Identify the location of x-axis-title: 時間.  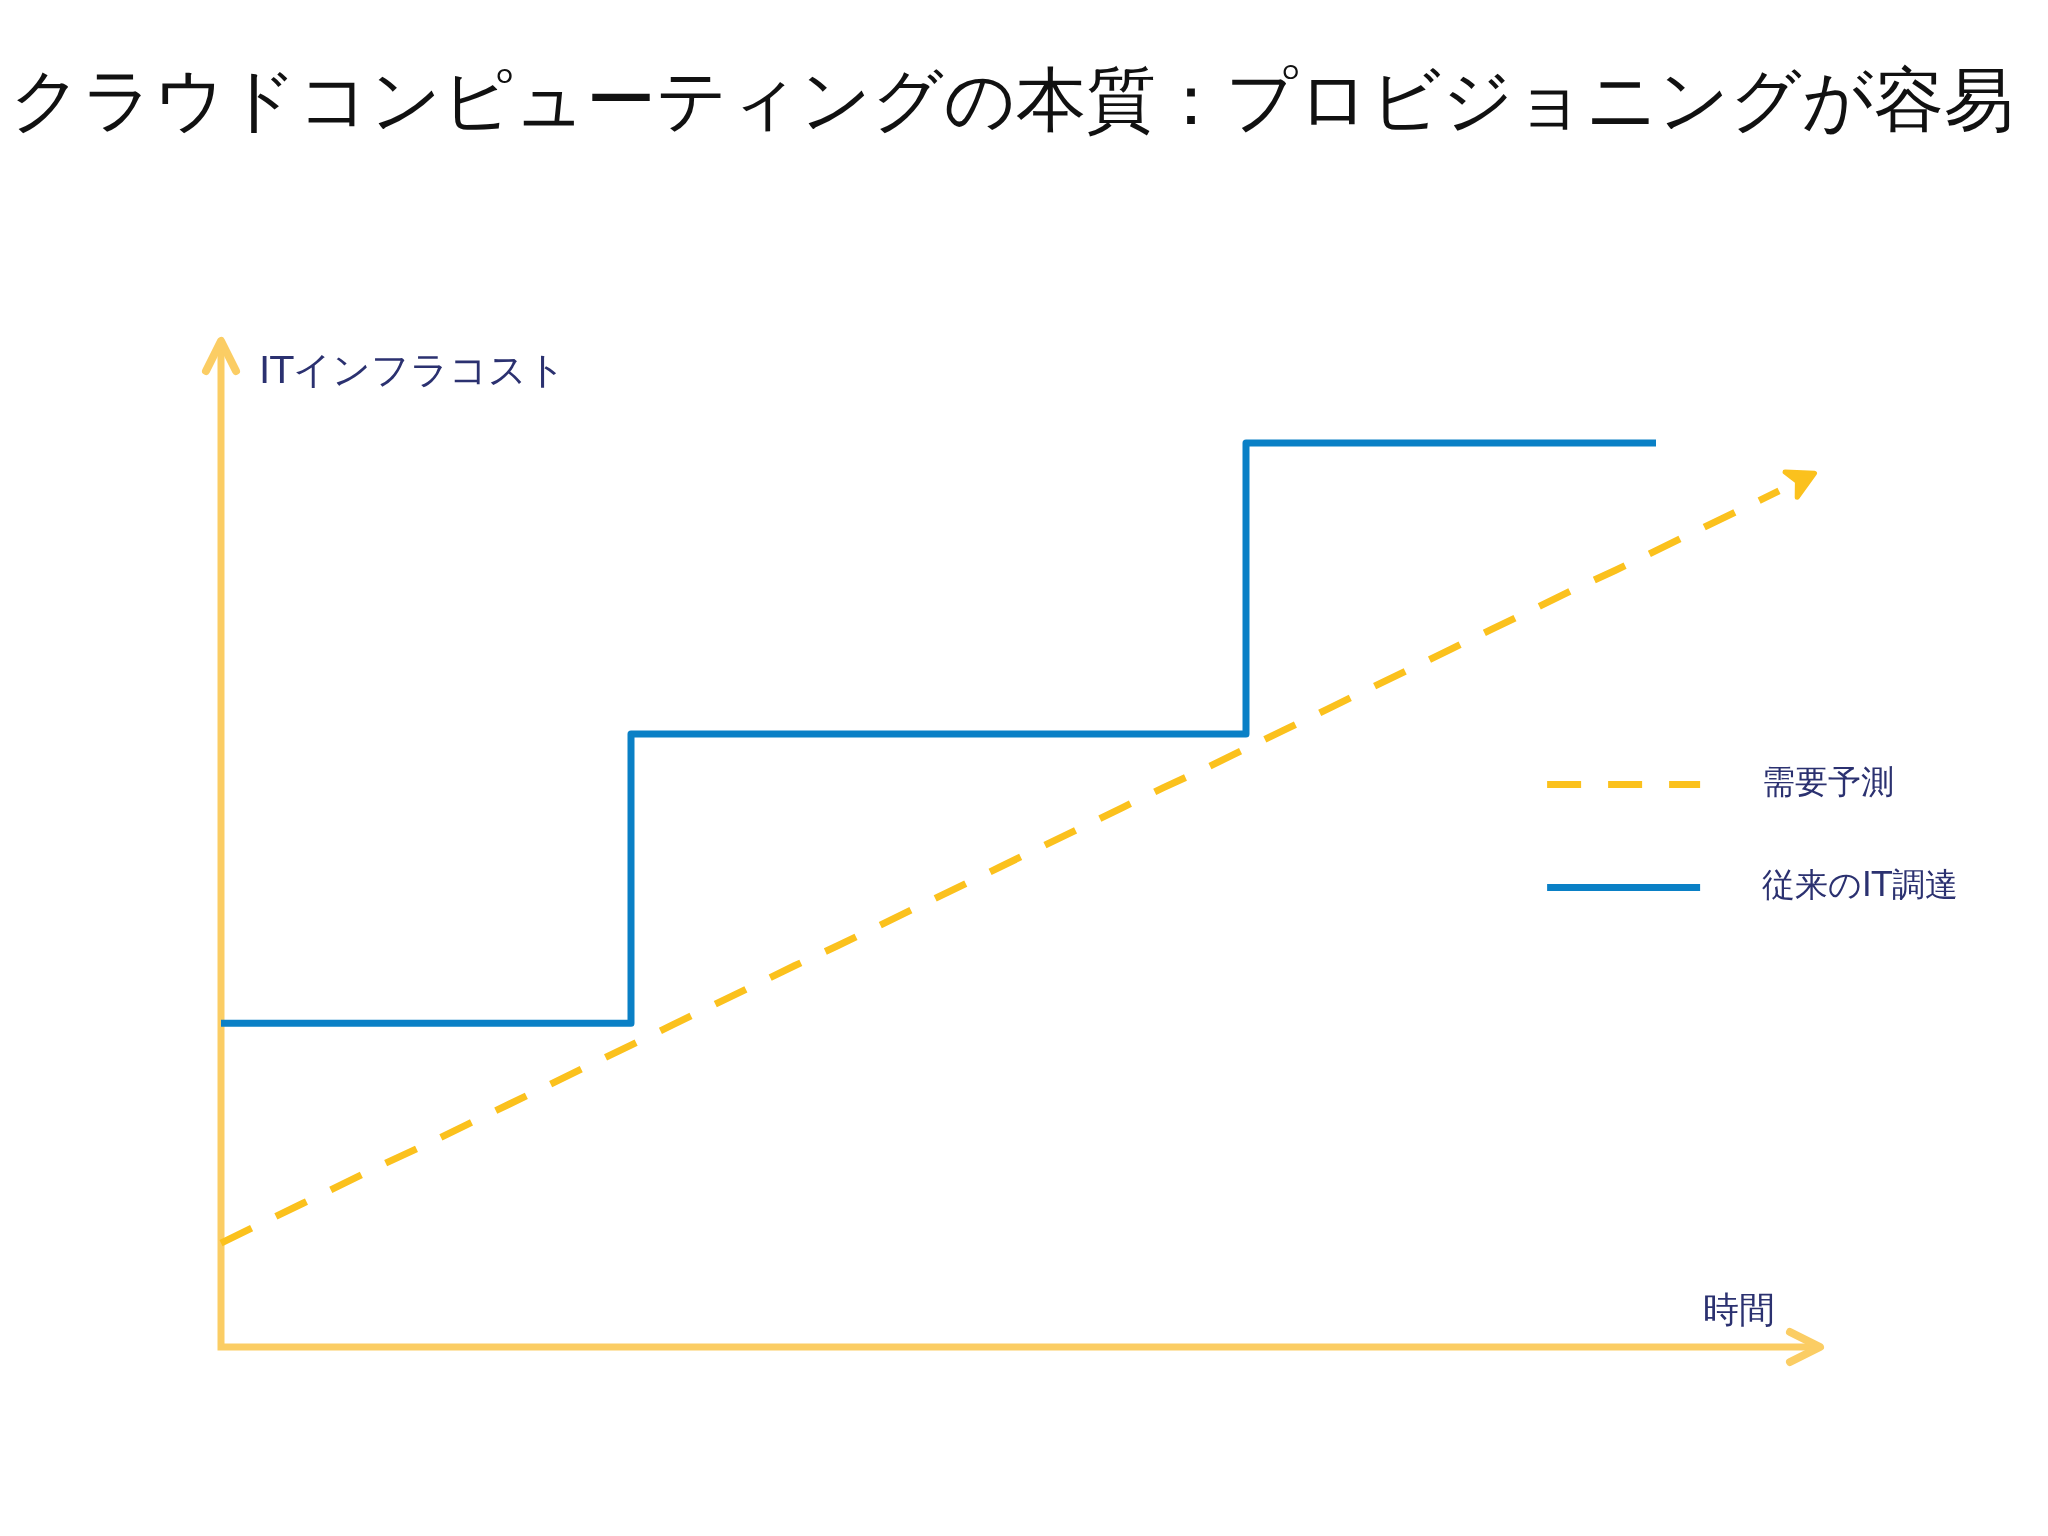
(1739, 1310).